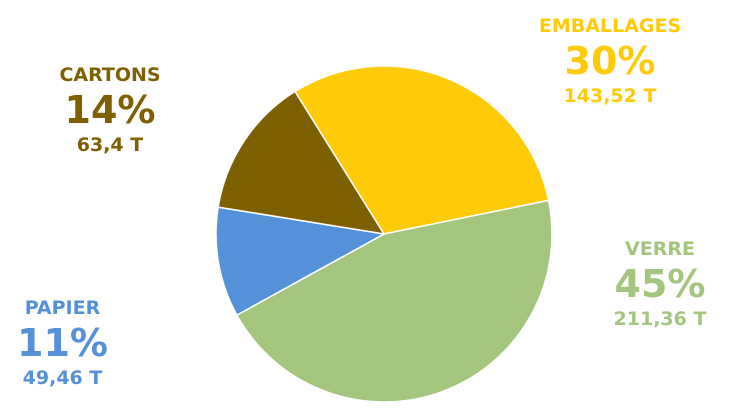 This screenshot has height=418, width=737. I want to click on label-papier: PAPIER 11% 49,46 T, so click(62, 343).